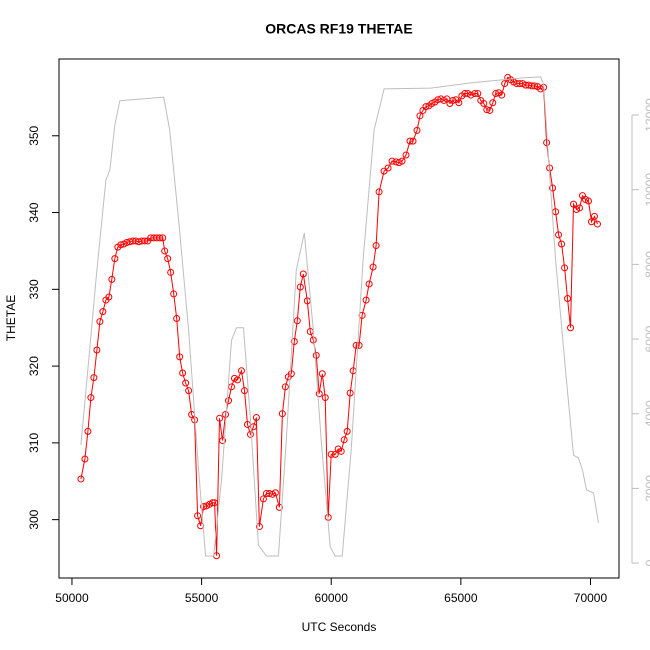 The width and height of the screenshot is (650, 650). I want to click on x-tick-label: 50000, so click(72, 598).